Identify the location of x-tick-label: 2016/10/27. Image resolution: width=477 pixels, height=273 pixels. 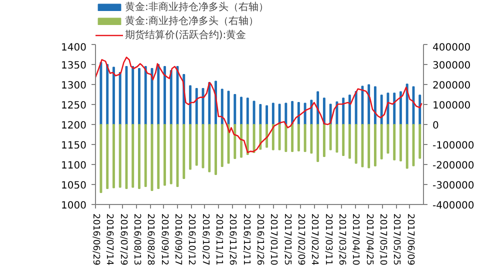
(205, 240).